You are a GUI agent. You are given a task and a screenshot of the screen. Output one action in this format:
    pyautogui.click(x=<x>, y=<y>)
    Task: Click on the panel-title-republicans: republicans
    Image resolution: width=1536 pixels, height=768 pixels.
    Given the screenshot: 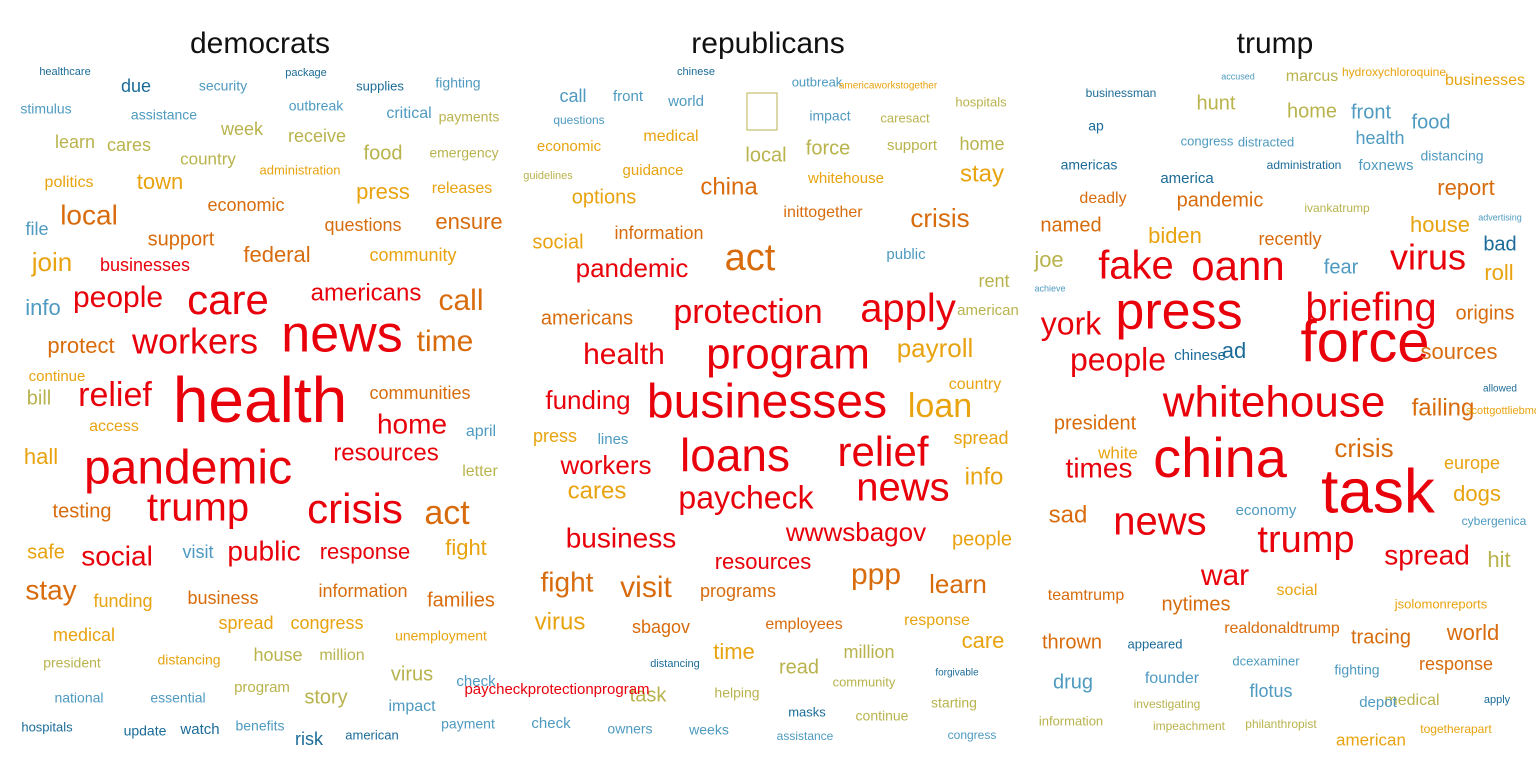 What is the action you would take?
    pyautogui.click(x=767, y=43)
    